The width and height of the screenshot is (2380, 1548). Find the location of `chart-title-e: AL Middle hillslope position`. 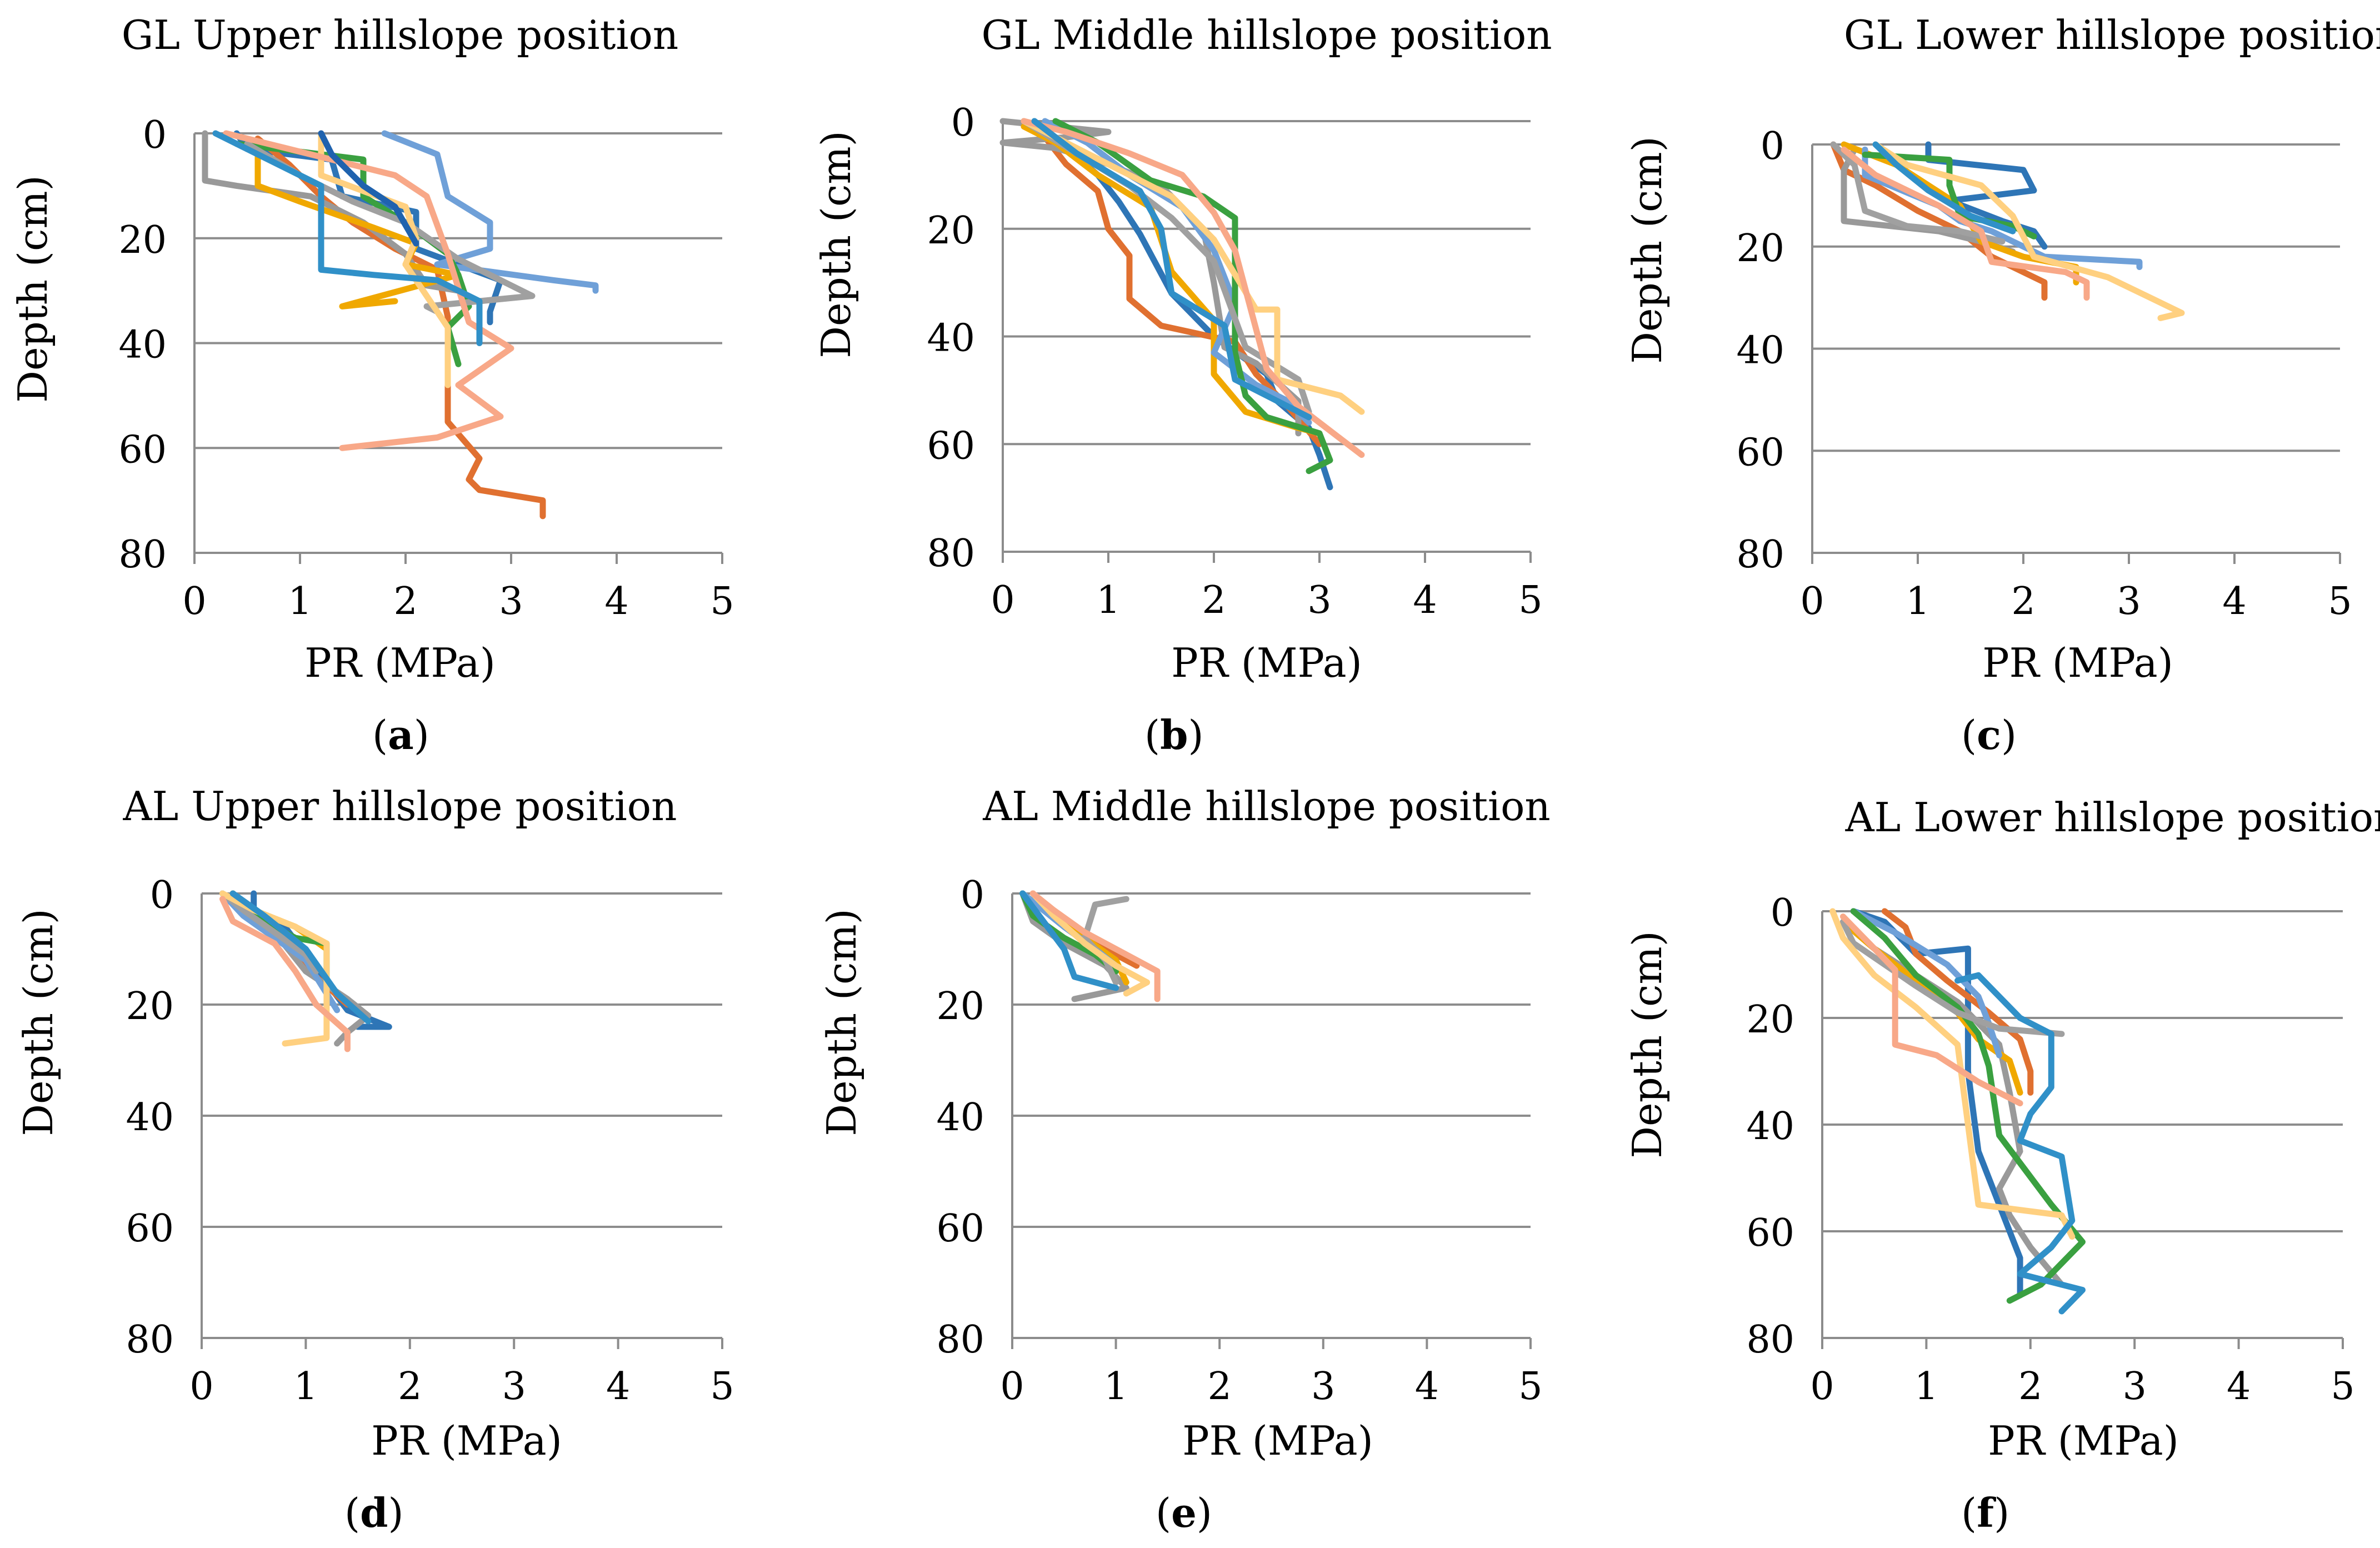

chart-title-e: AL Middle hillslope position is located at coordinates (1267, 806).